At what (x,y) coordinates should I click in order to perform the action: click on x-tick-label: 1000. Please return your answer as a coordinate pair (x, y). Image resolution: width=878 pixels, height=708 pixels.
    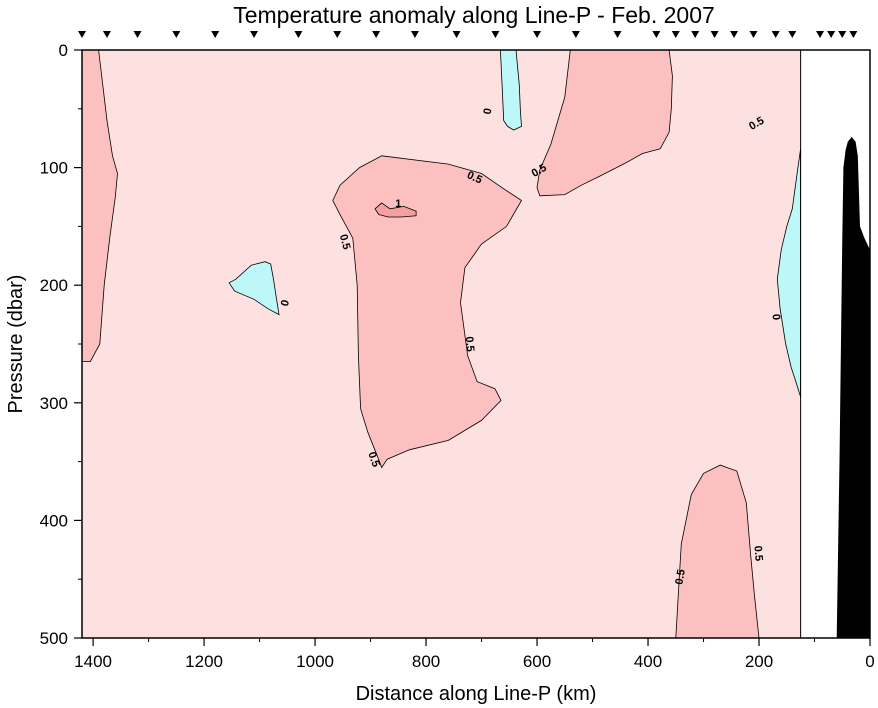
    Looking at the image, I should click on (315, 661).